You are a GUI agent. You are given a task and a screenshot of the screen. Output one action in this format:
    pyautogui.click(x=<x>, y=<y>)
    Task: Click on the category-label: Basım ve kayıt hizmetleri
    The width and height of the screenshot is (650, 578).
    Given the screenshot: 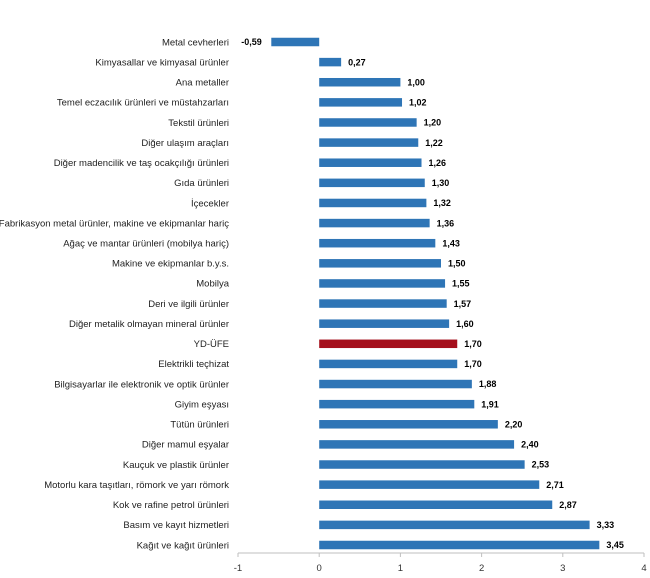 What is the action you would take?
    pyautogui.click(x=176, y=525)
    